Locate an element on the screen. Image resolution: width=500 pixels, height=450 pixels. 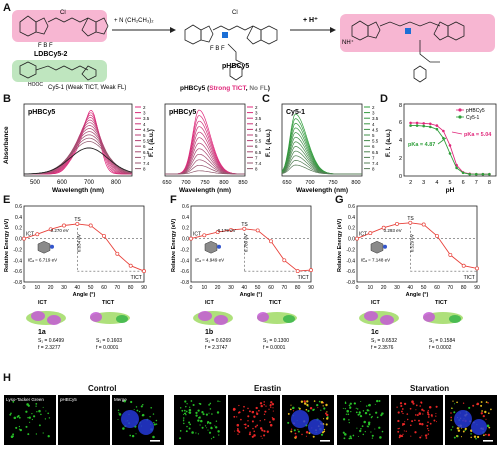
label-control: Control is located at coordinates (102, 388).